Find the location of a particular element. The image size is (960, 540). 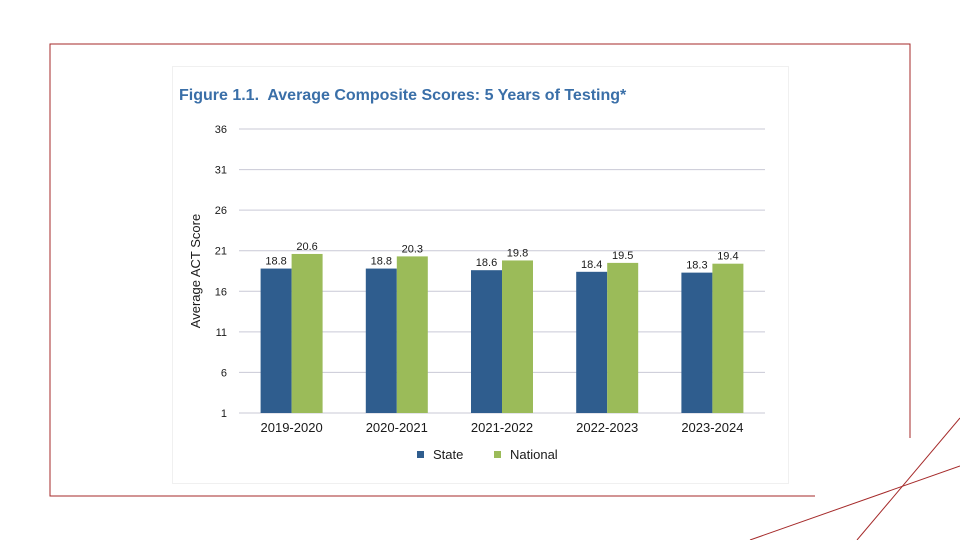

x-category-label: 2020-2021 is located at coordinates (397, 427).